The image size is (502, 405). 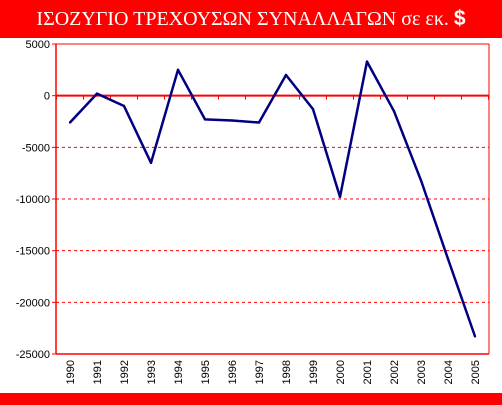 What do you see at coordinates (313, 109) in the screenshot?
I see `data-point-1999` at bounding box center [313, 109].